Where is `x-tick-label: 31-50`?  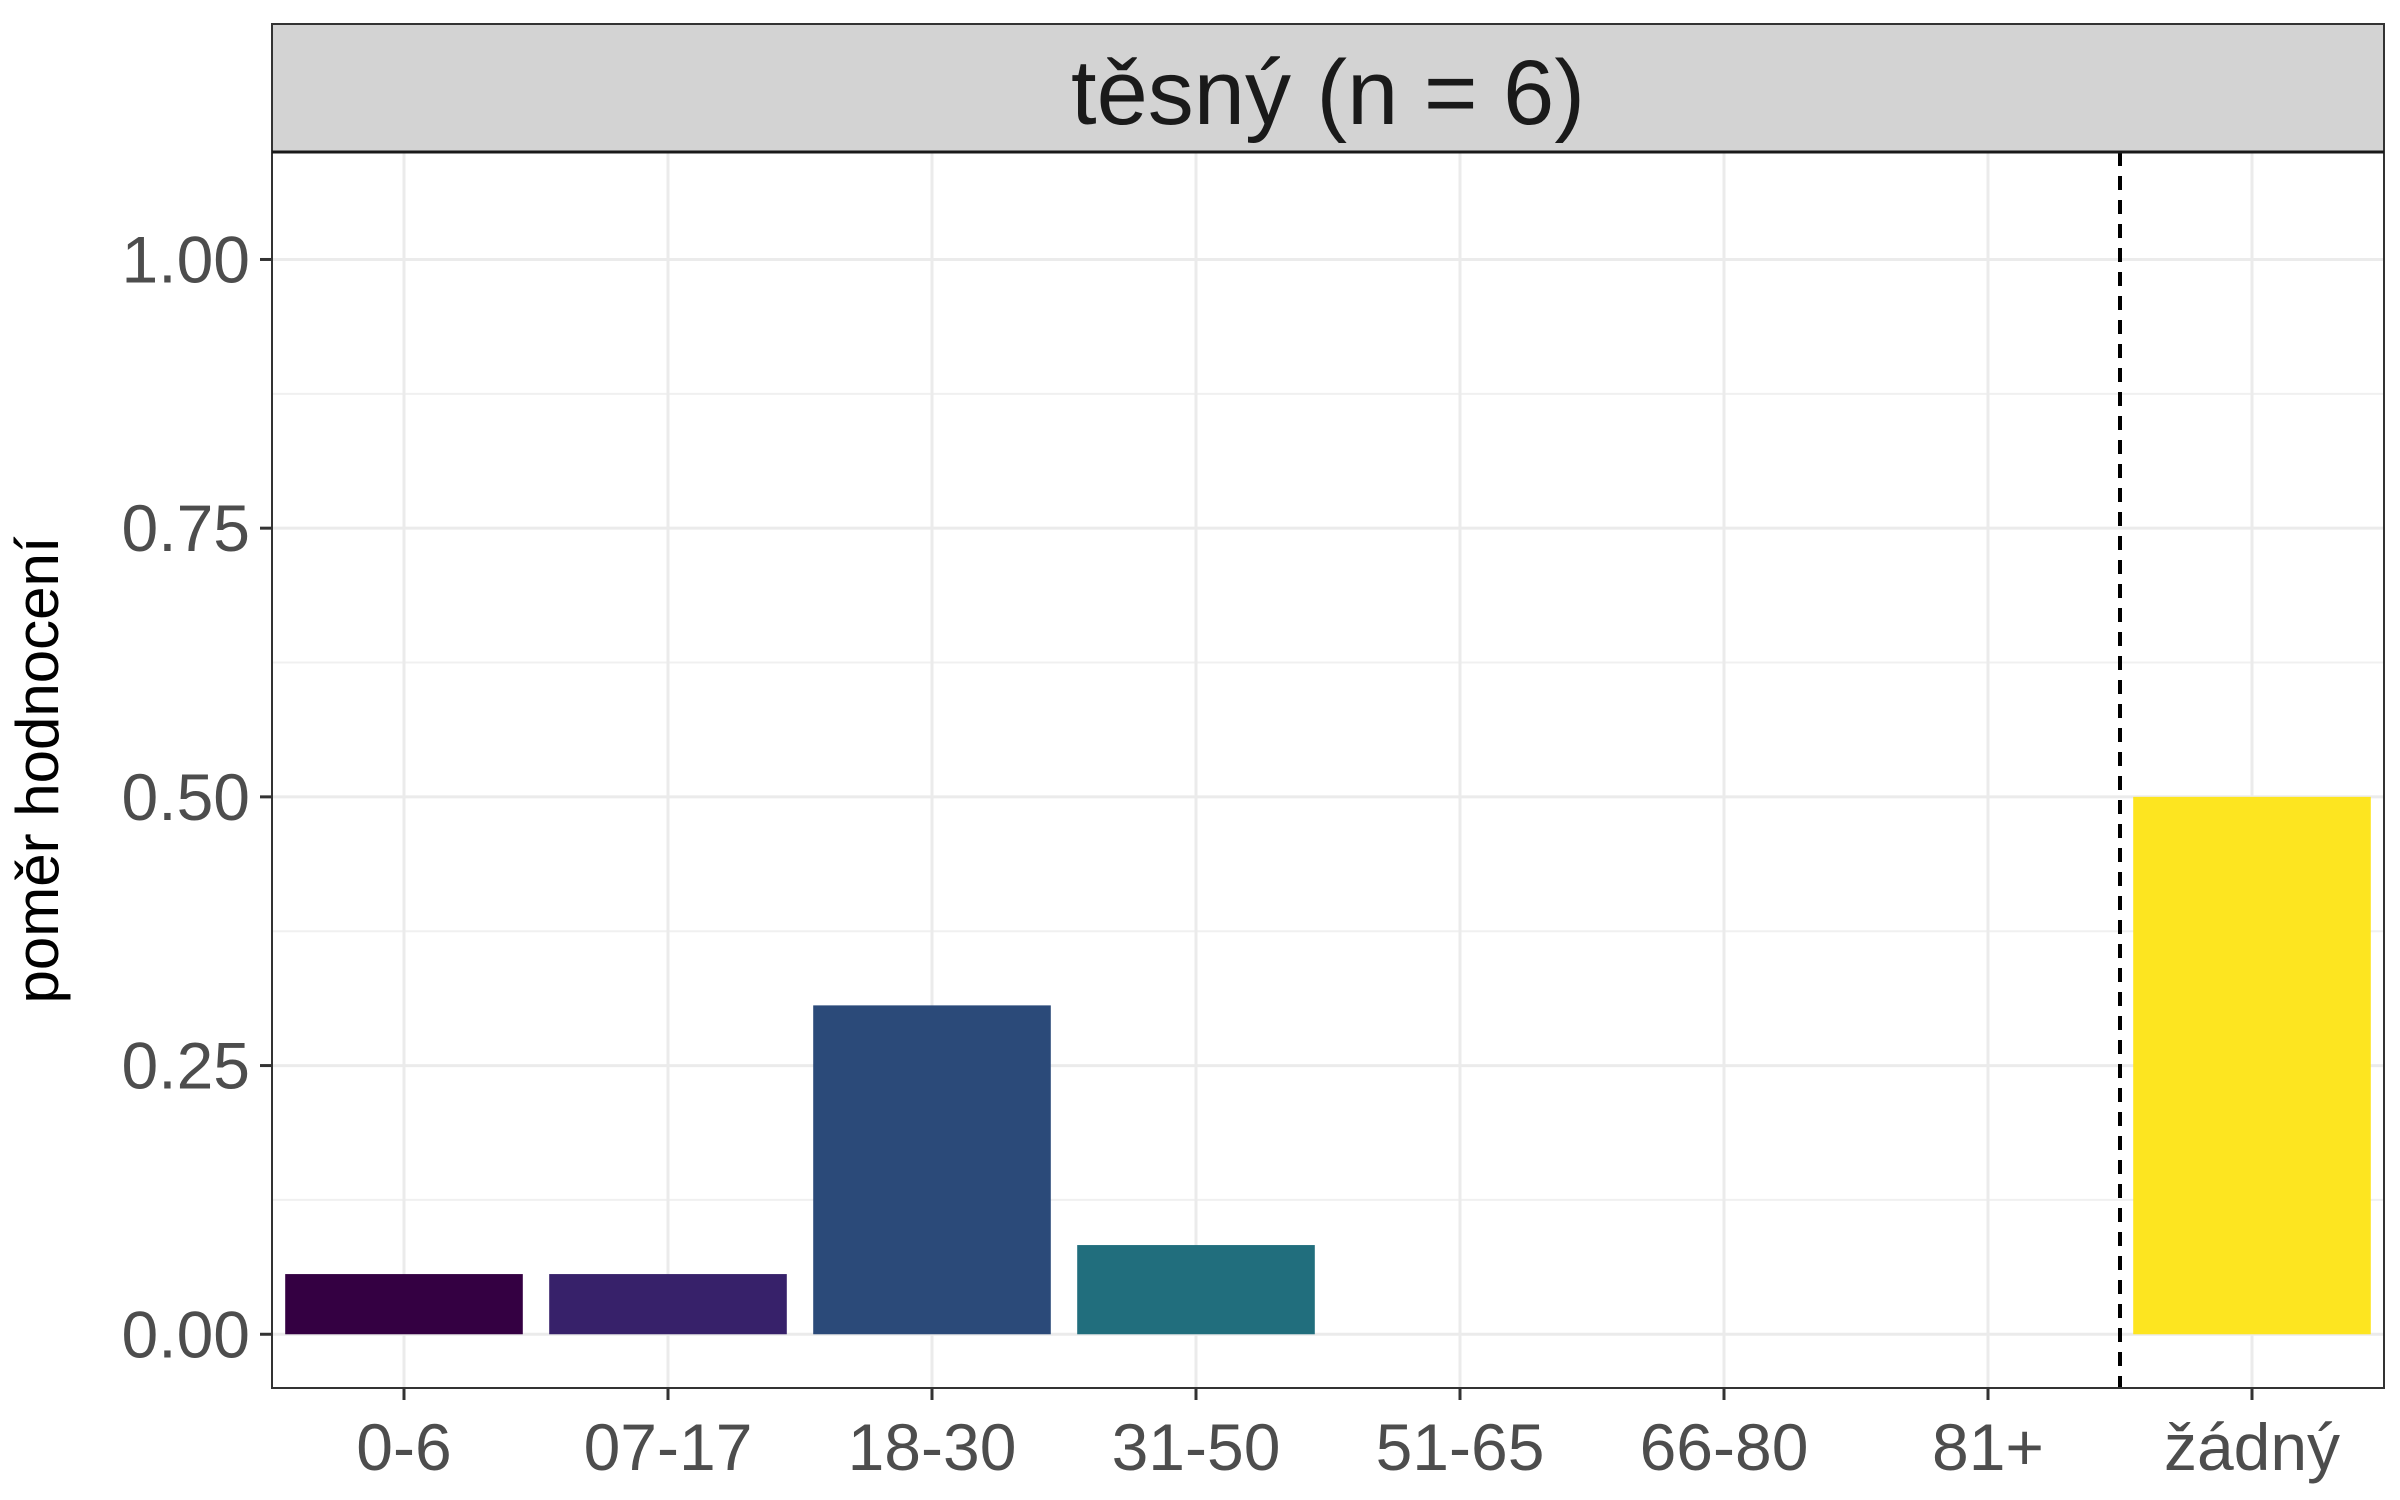 x-tick-label: 31-50 is located at coordinates (1196, 1447).